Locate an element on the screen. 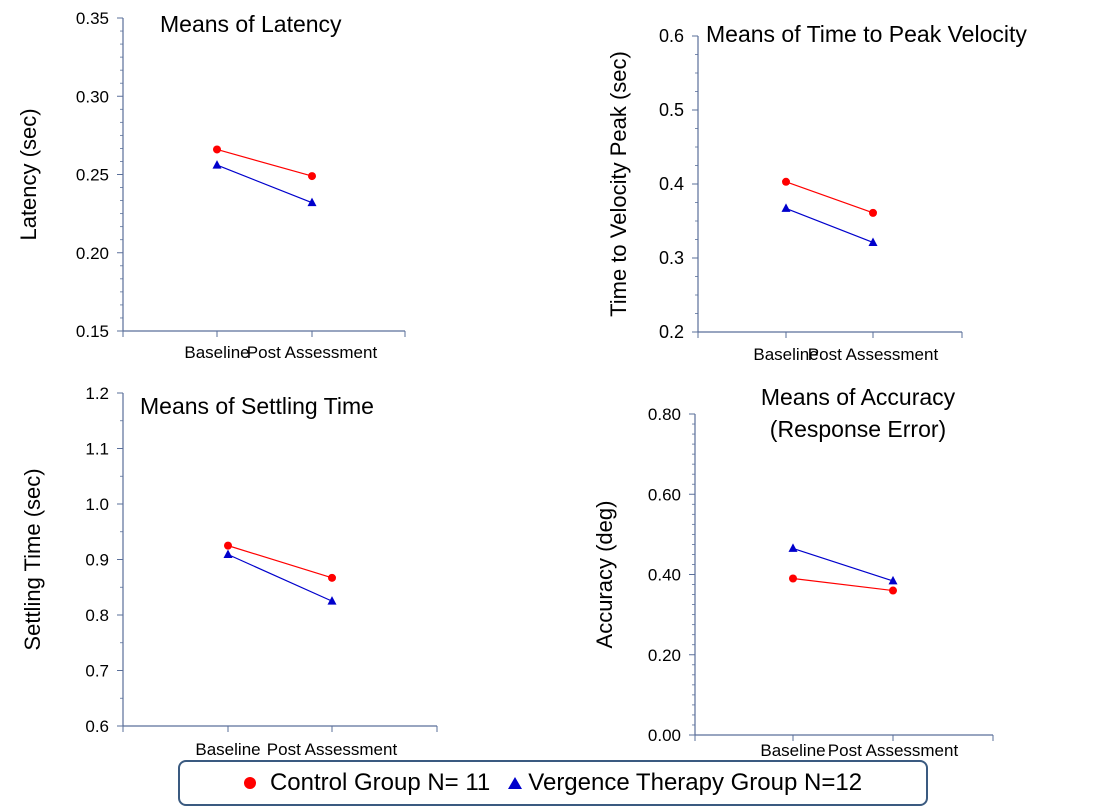 The width and height of the screenshot is (1103, 810). y-tick-label: 0.15 is located at coordinates (92, 331).